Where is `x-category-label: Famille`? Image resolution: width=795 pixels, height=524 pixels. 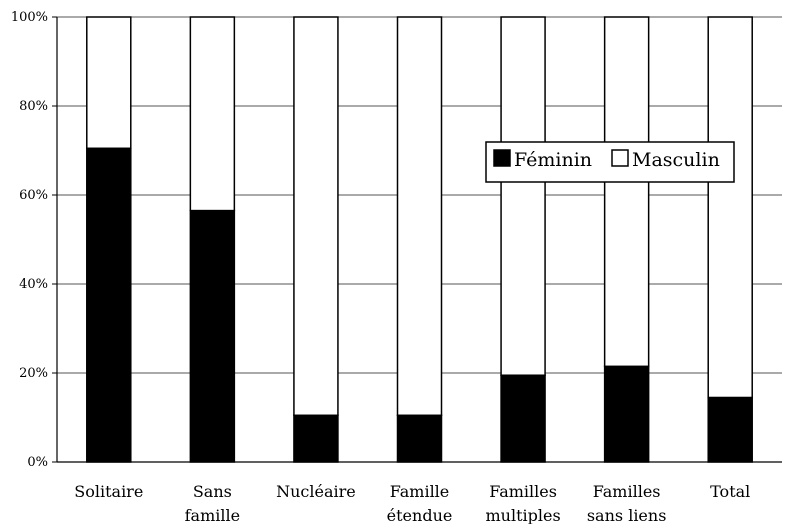
x-category-label: Famille is located at coordinates (420, 491).